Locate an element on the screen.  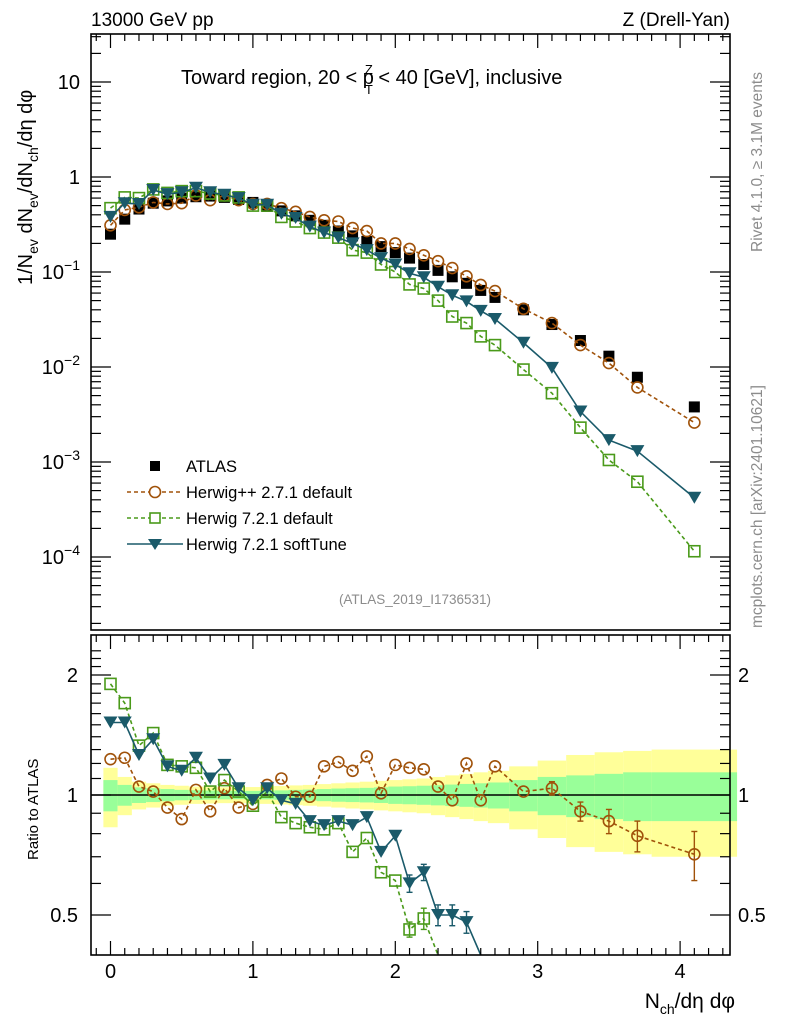
title-sup: Z is located at coordinates (369, 69).